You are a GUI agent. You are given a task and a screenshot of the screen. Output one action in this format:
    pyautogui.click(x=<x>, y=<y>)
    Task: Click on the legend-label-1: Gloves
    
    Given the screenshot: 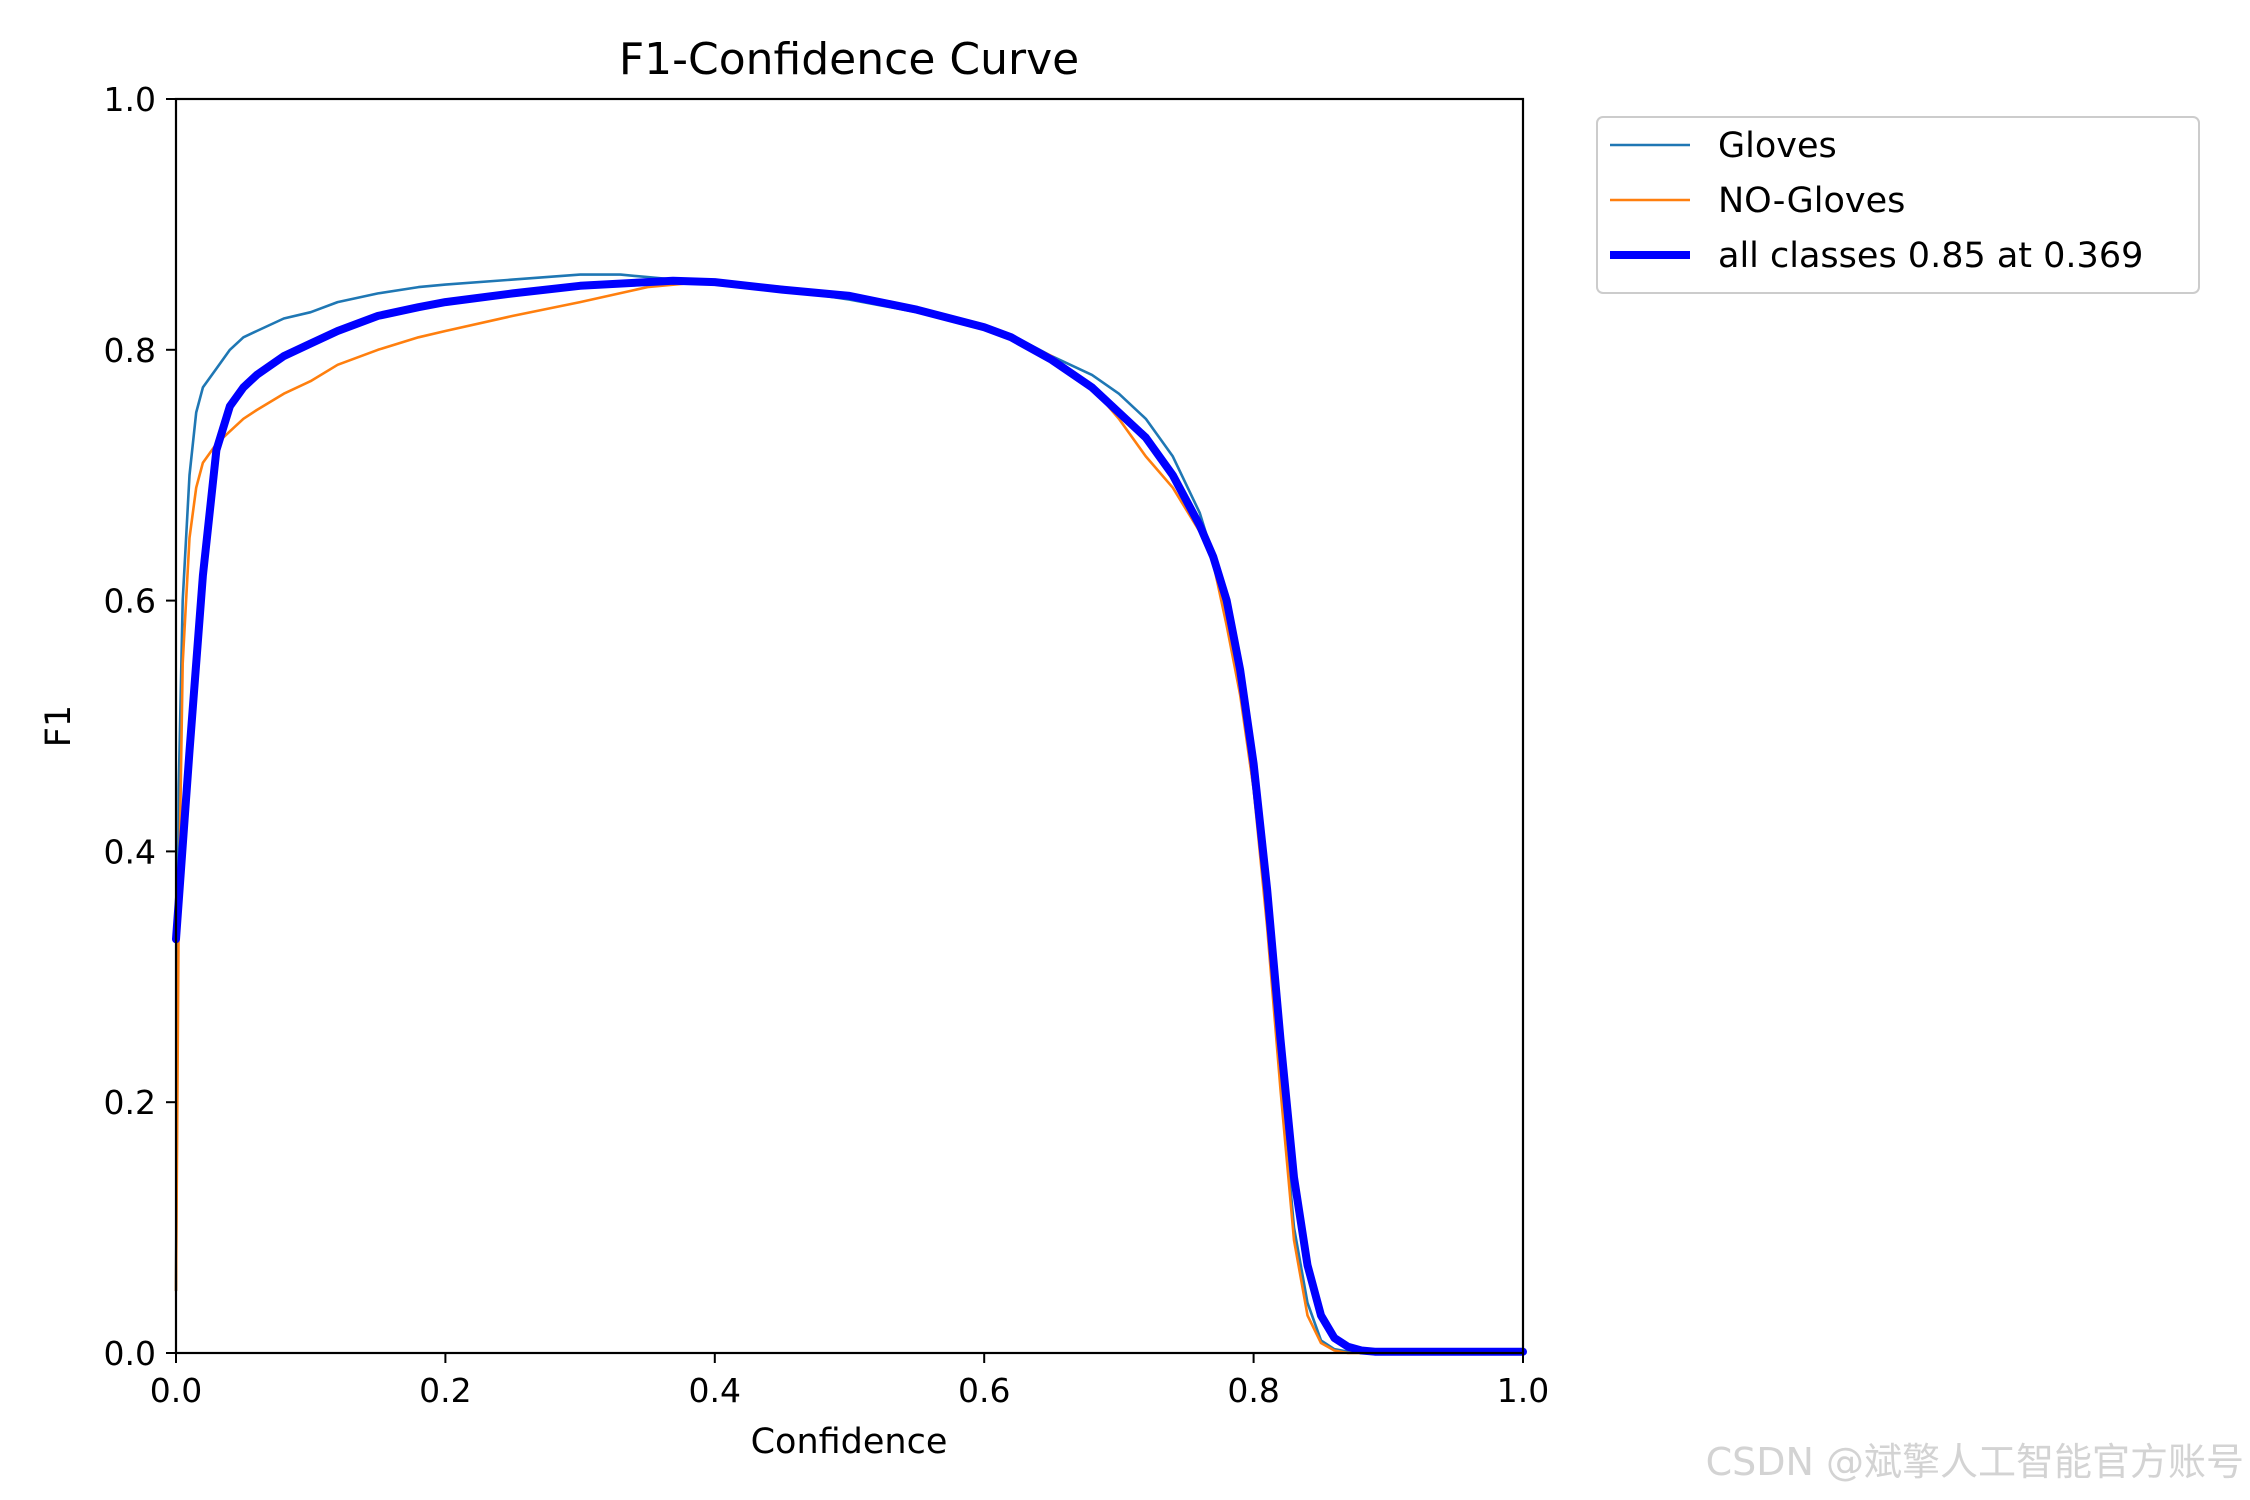 What is the action you would take?
    pyautogui.click(x=1777, y=146)
    